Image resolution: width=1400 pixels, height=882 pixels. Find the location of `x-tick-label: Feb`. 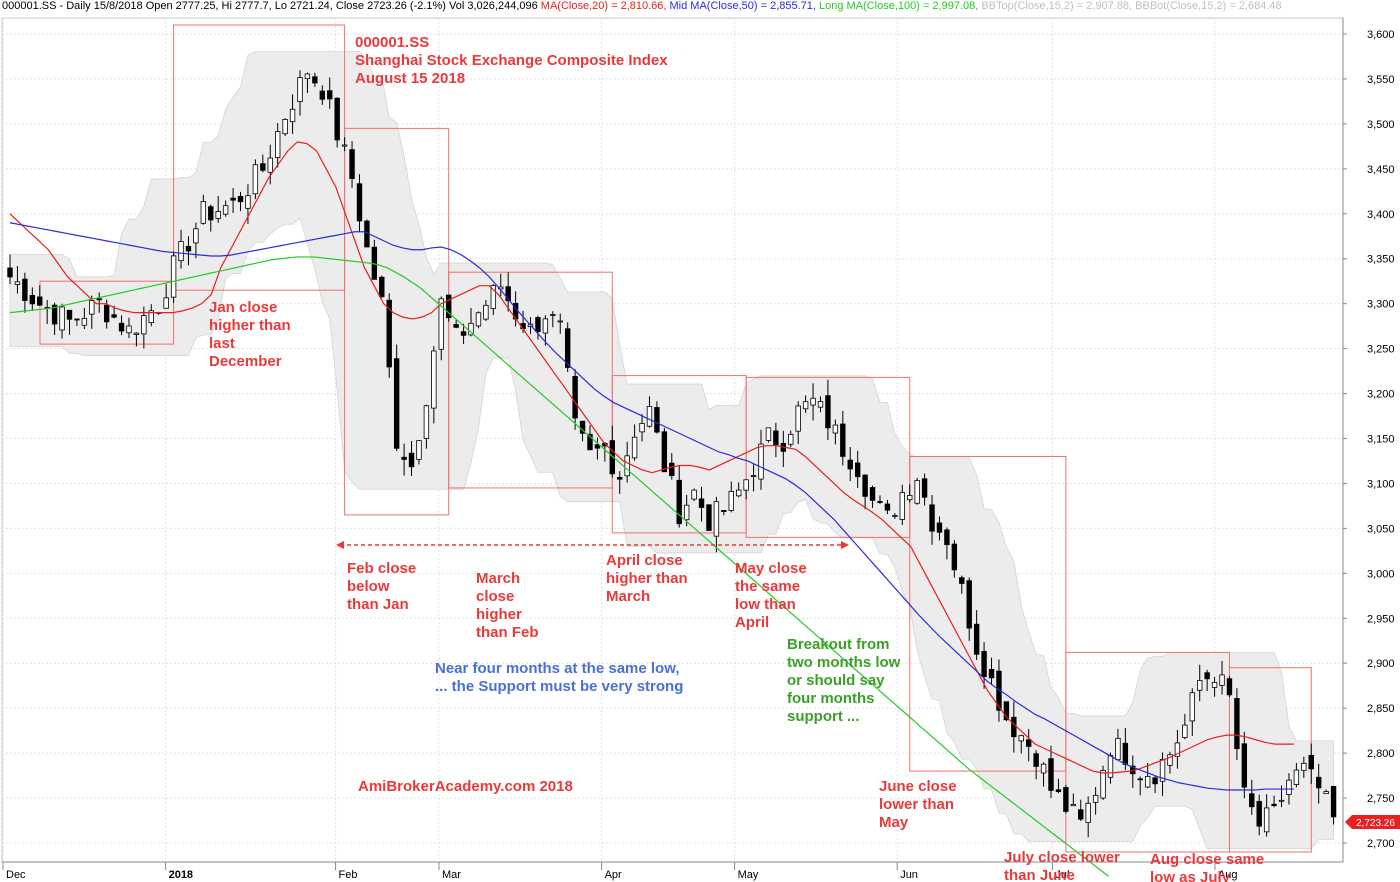

x-tick-label: Feb is located at coordinates (348, 875).